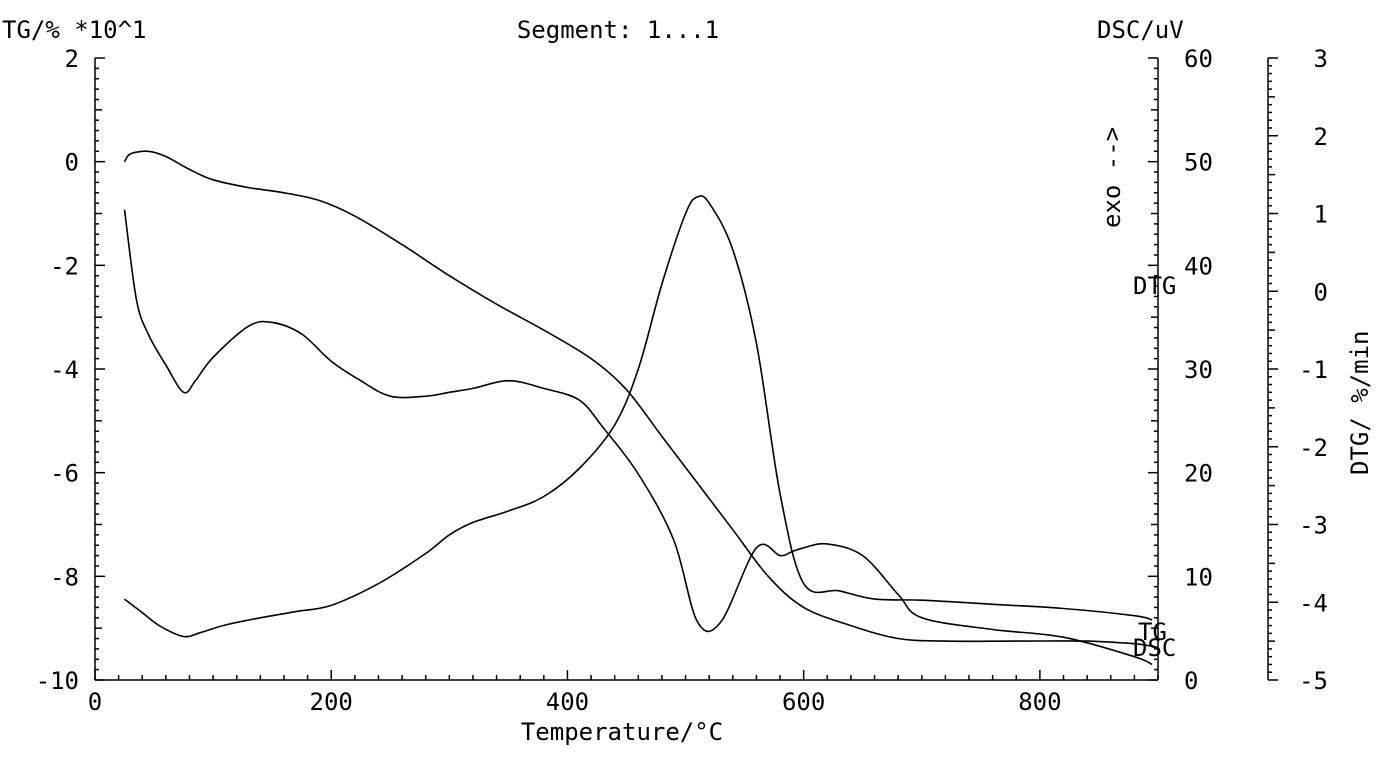 The image size is (1383, 757). Describe the element at coordinates (1321, 215) in the screenshot. I see `dtg-tick-label: 1` at that location.